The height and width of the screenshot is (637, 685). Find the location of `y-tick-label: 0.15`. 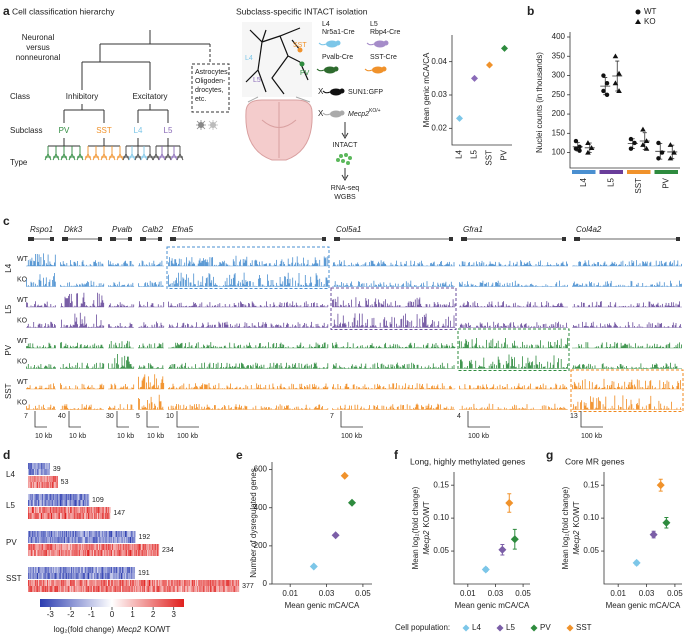

y-tick-label: 0.15 is located at coordinates (441, 484).